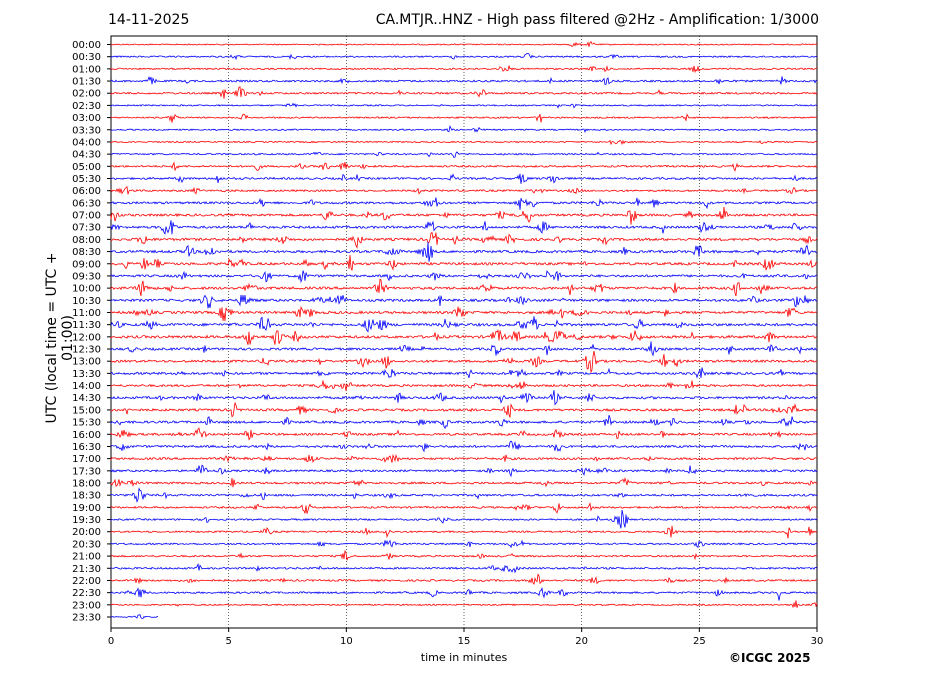  What do you see at coordinates (699, 641) in the screenshot?
I see `x-tick-label: 25` at bounding box center [699, 641].